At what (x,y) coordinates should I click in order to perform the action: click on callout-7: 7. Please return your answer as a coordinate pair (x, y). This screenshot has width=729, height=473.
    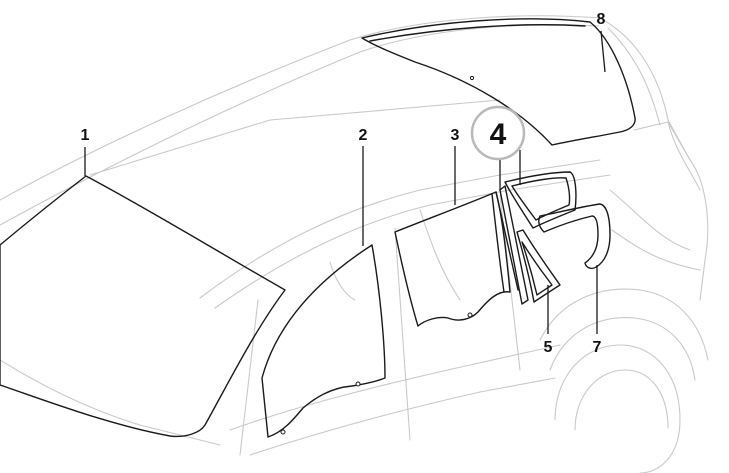
    Looking at the image, I should click on (597, 347).